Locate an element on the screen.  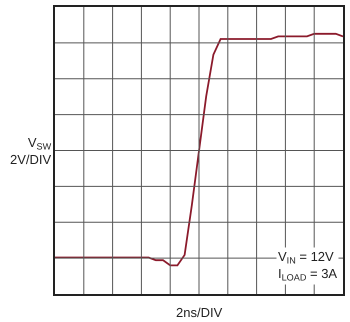
y-axis-title: V$_{SW}$ 2V/DIV is located at coordinates (31, 151).